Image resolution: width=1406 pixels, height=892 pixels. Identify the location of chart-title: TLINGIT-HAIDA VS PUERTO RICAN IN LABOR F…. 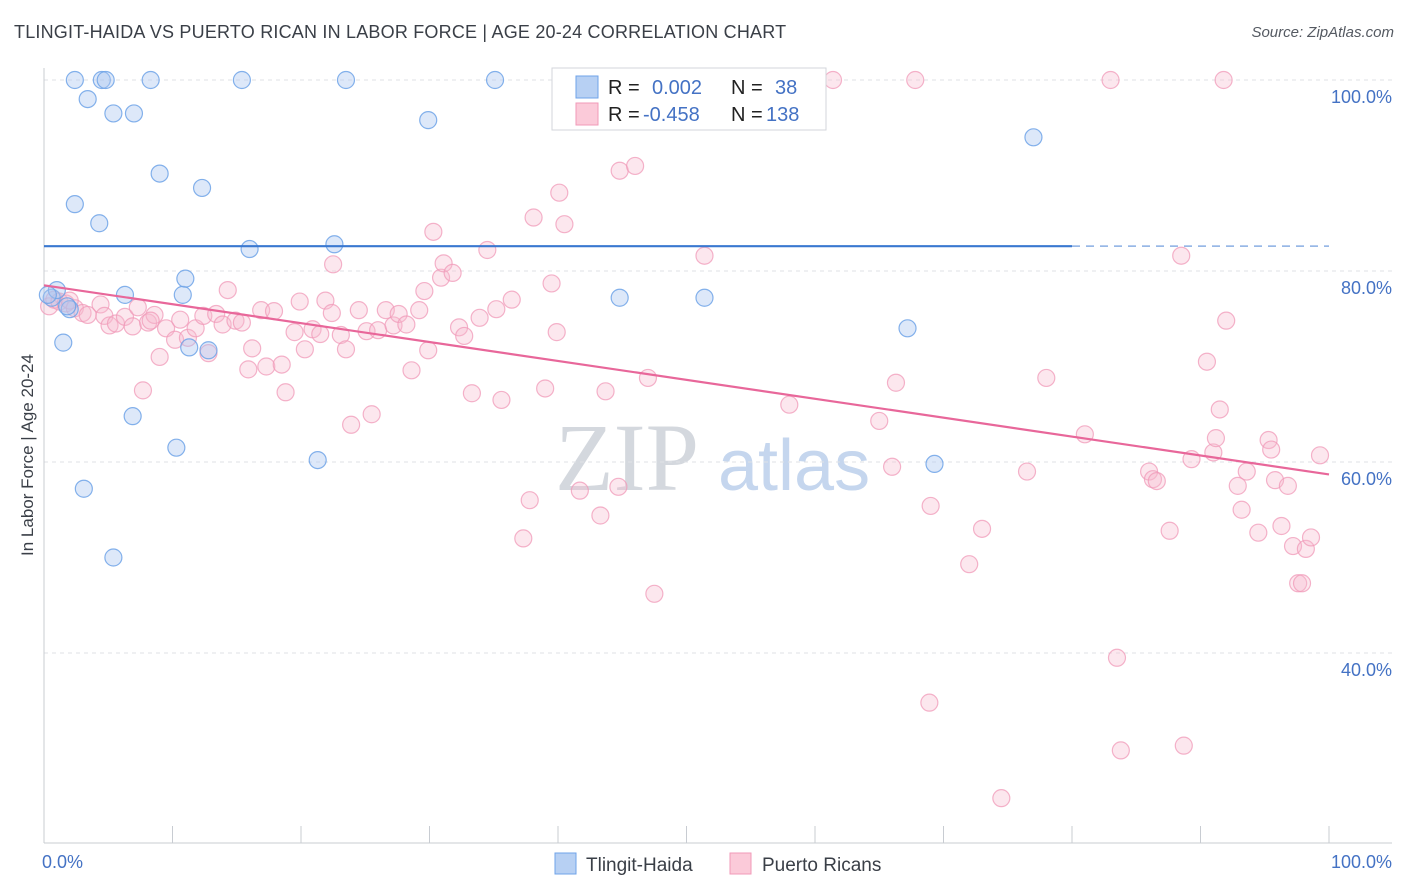
(400, 32).